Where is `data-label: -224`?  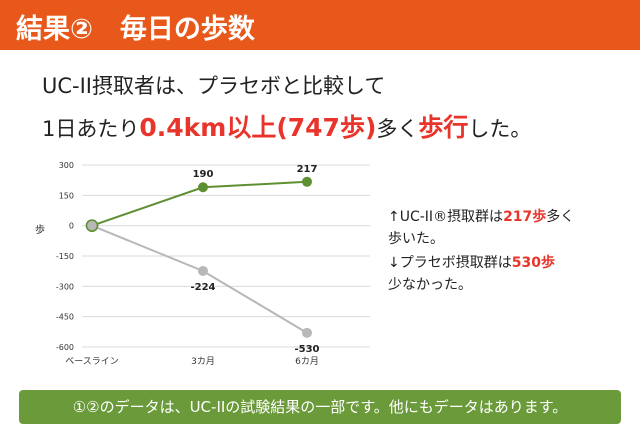
data-label: -224 is located at coordinates (202, 287).